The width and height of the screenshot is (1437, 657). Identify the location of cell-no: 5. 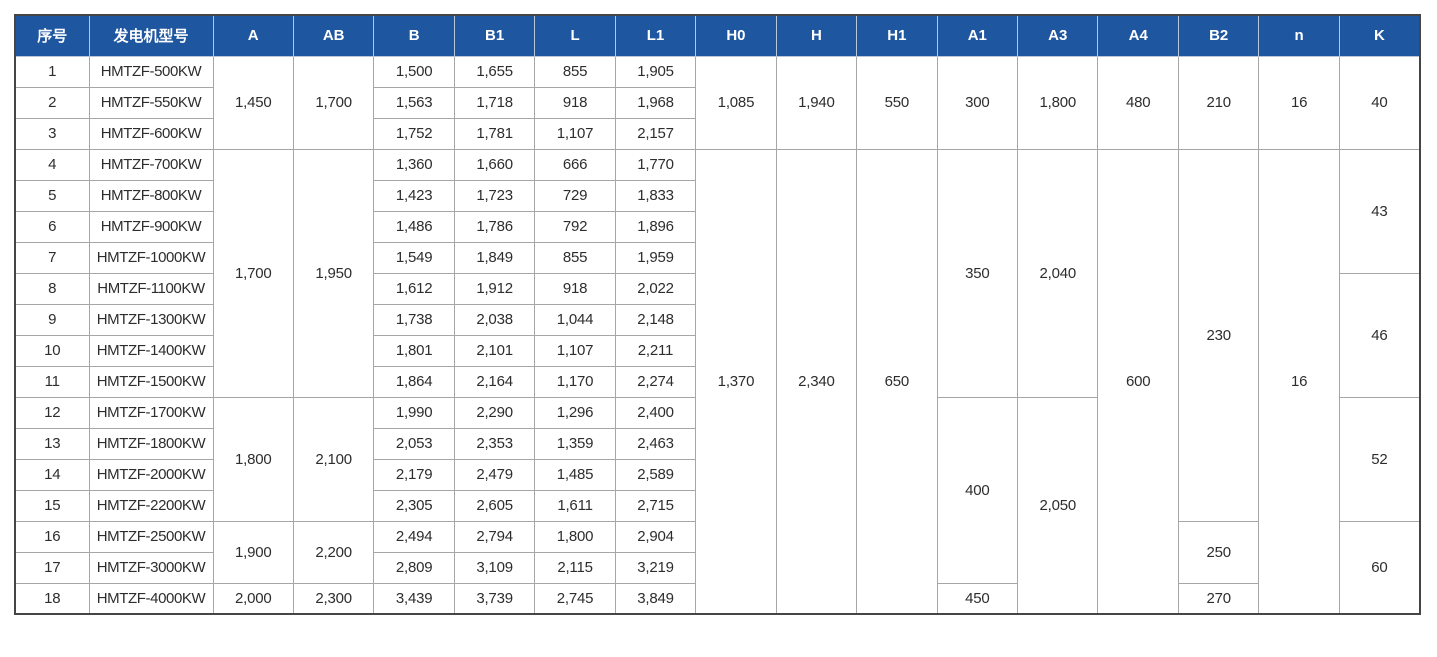
(52, 195).